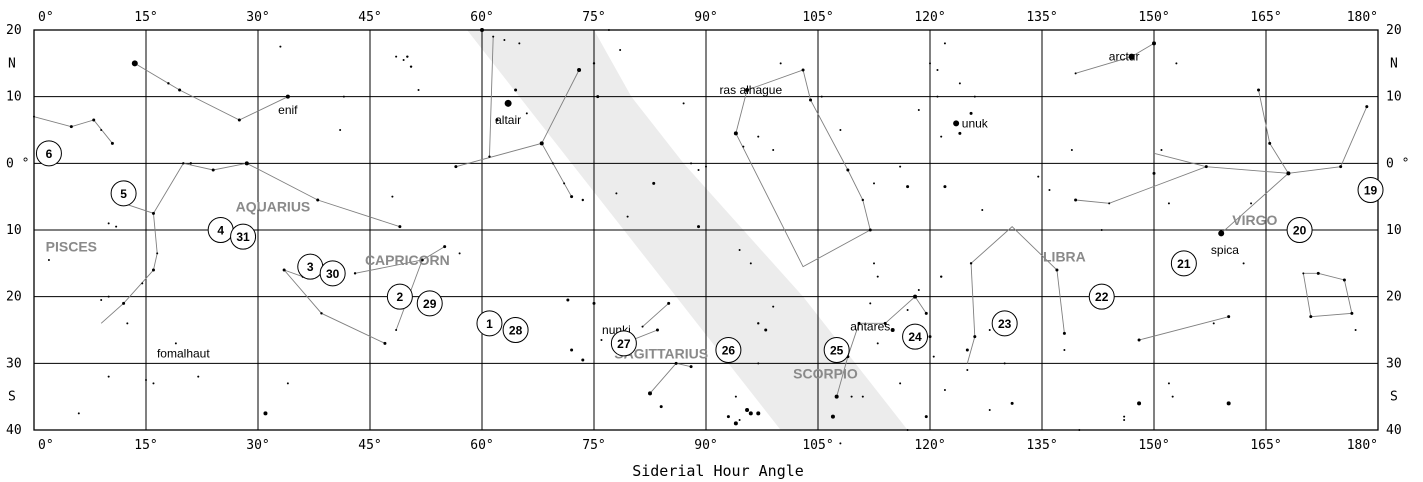 This screenshot has width=1423, height=482. What do you see at coordinates (14, 363) in the screenshot?
I see `y-tick-left: 30` at bounding box center [14, 363].